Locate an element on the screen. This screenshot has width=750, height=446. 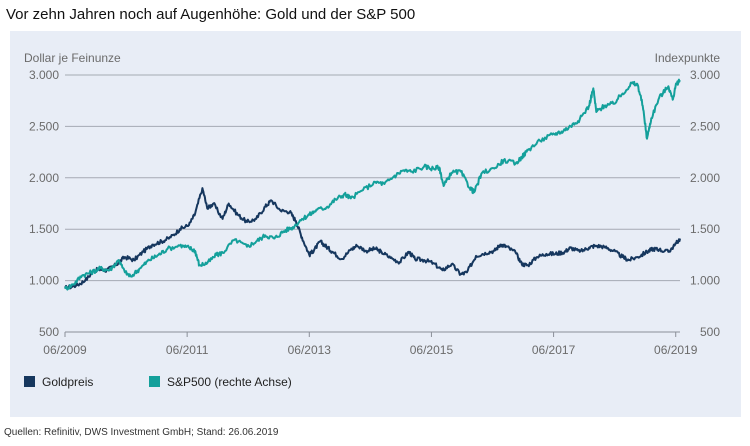
x-tick-label-4: 06/2017 is located at coordinates (554, 350).